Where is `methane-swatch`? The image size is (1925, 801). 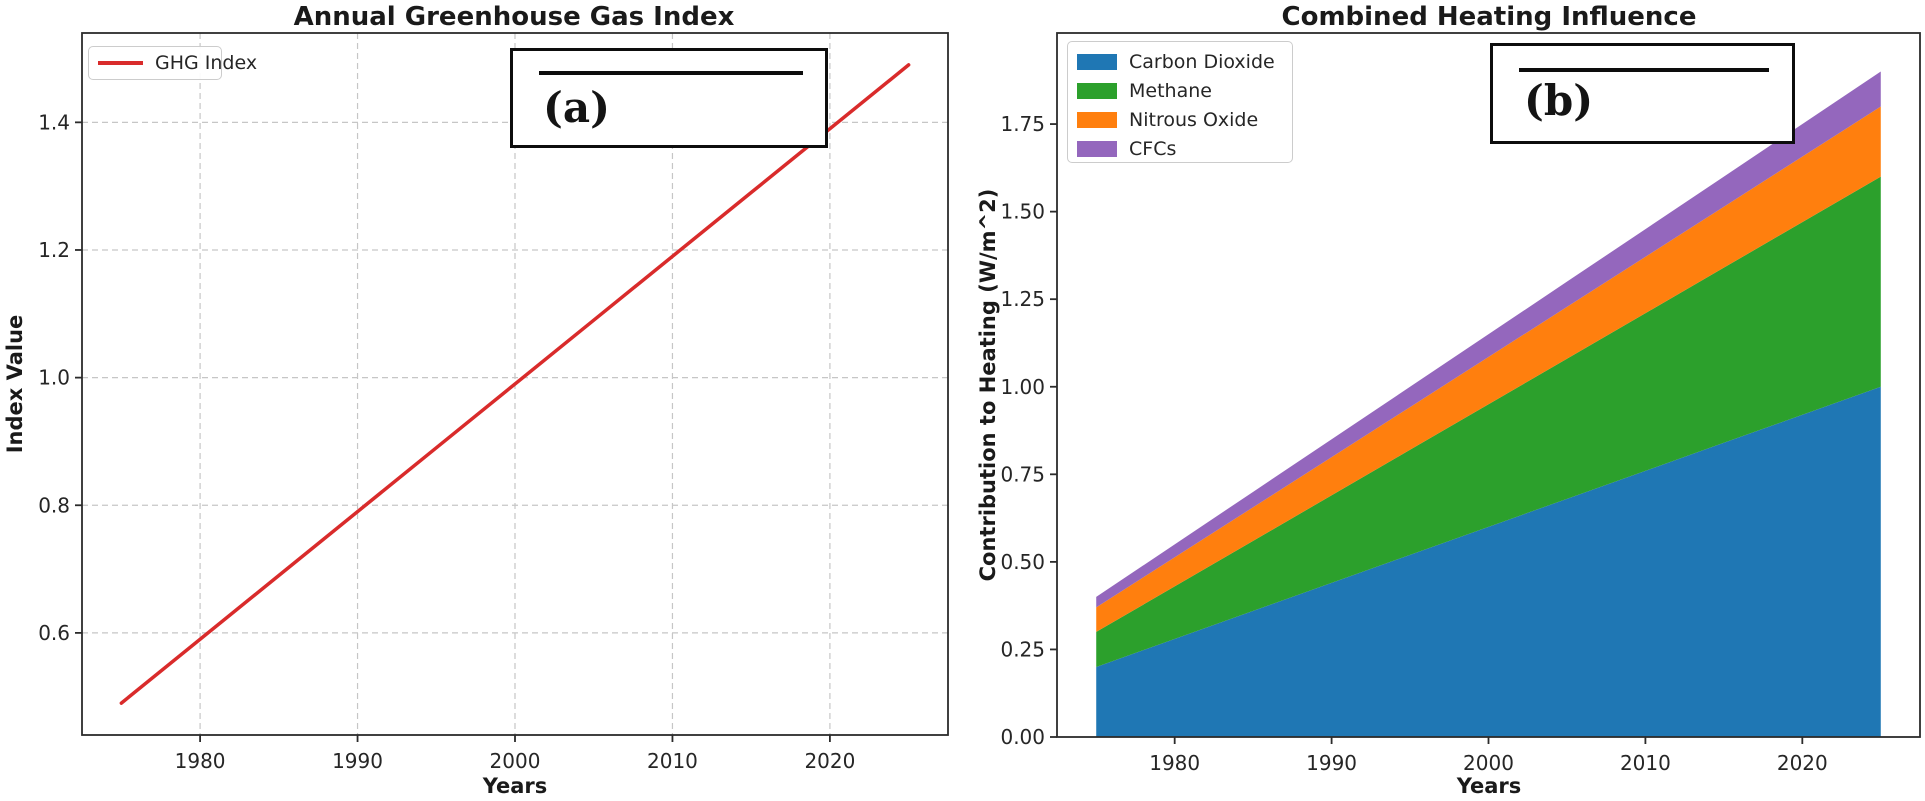 methane-swatch is located at coordinates (1097, 90).